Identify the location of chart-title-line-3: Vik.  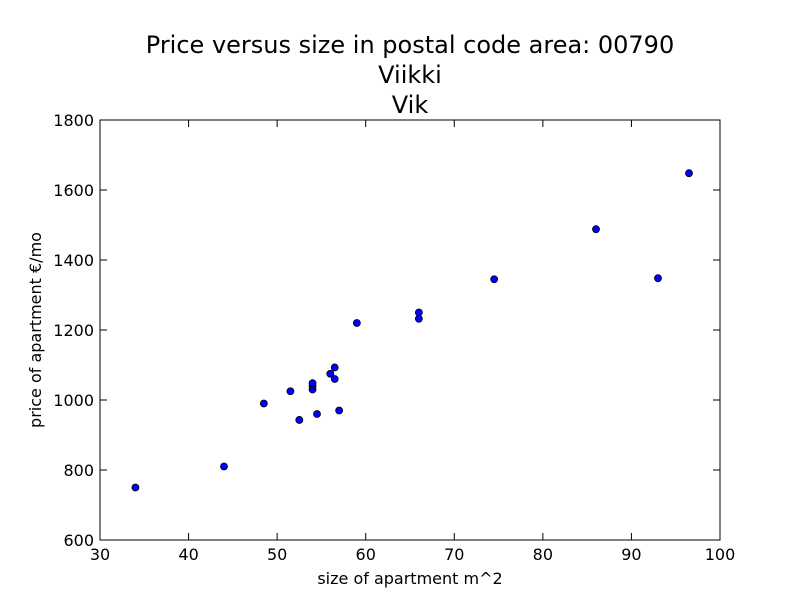
(410, 105).